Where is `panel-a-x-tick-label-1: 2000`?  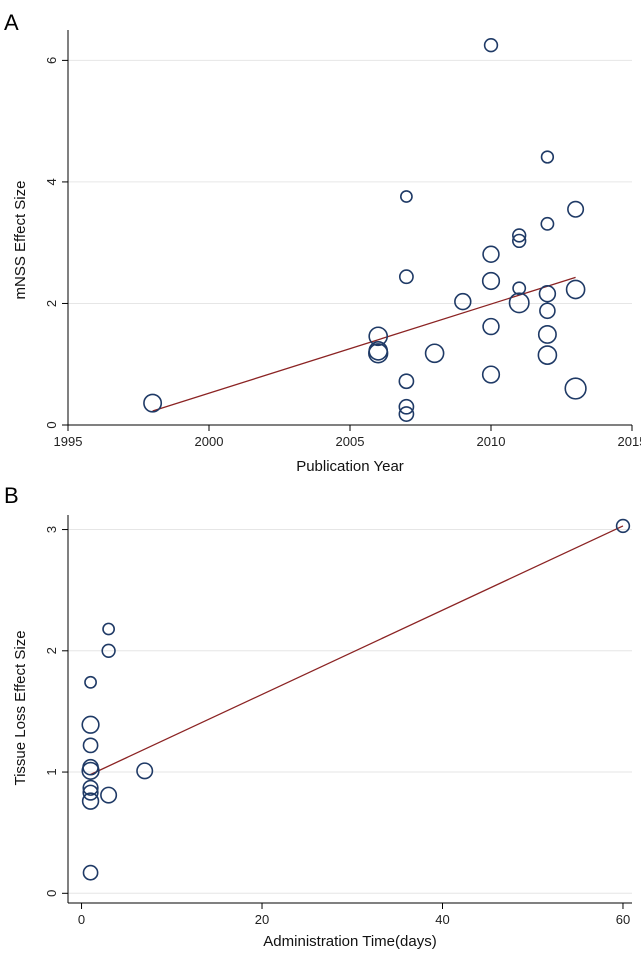 panel-a-x-tick-label-1: 2000 is located at coordinates (209, 441).